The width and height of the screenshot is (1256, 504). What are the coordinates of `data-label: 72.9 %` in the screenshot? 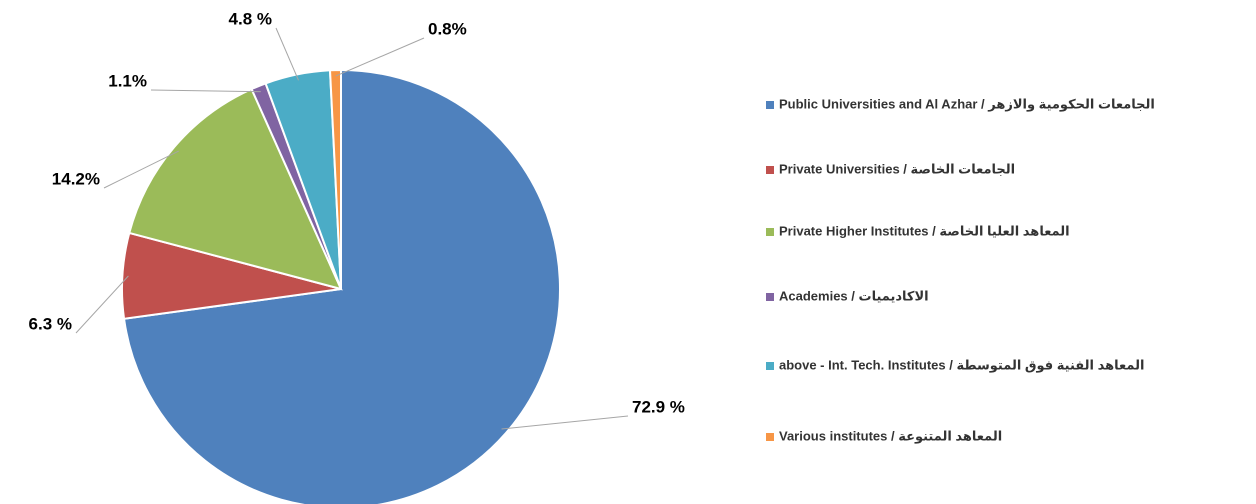 It's located at (658, 406).